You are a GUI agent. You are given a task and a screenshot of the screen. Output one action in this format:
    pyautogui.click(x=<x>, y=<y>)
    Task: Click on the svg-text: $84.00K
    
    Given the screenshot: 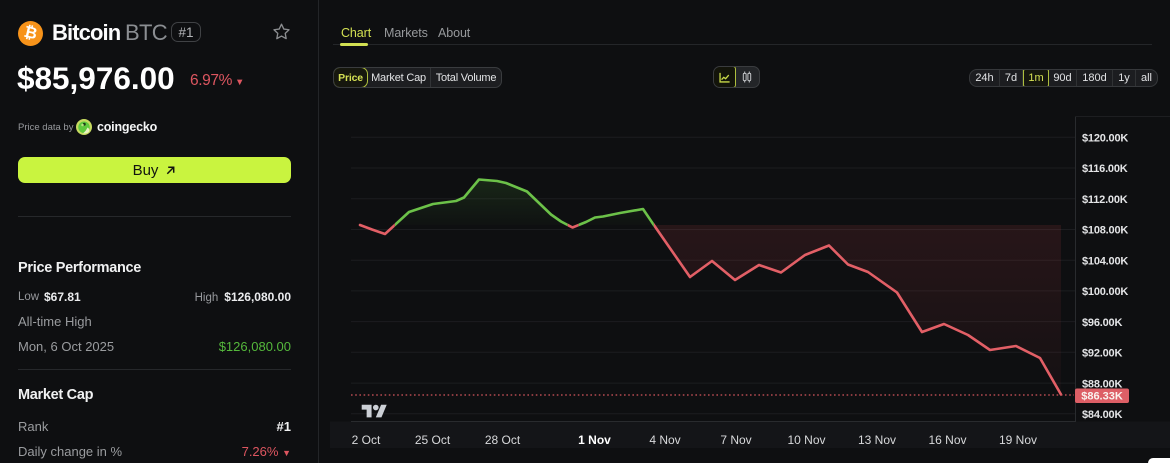 What is the action you would take?
    pyautogui.click(x=1102, y=415)
    